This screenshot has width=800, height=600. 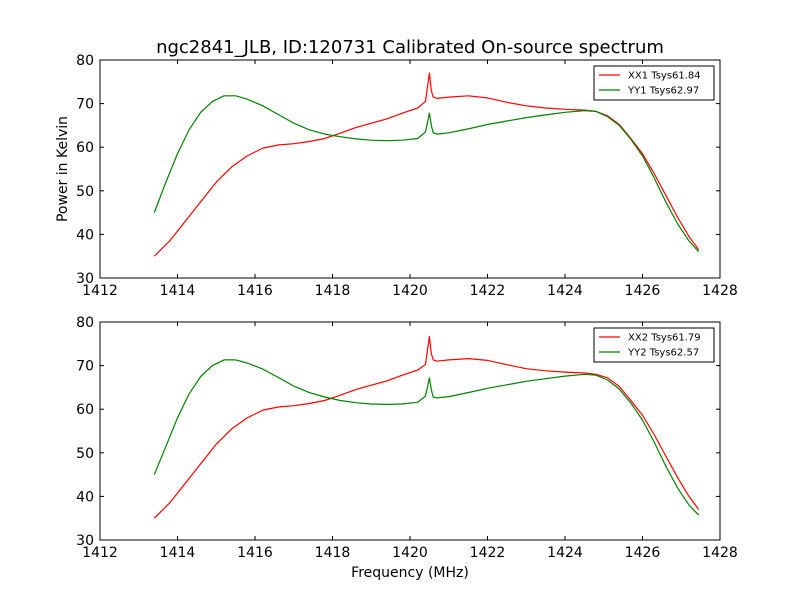 I want to click on legend-label: YY2 Tsys62.57, so click(x=663, y=353).